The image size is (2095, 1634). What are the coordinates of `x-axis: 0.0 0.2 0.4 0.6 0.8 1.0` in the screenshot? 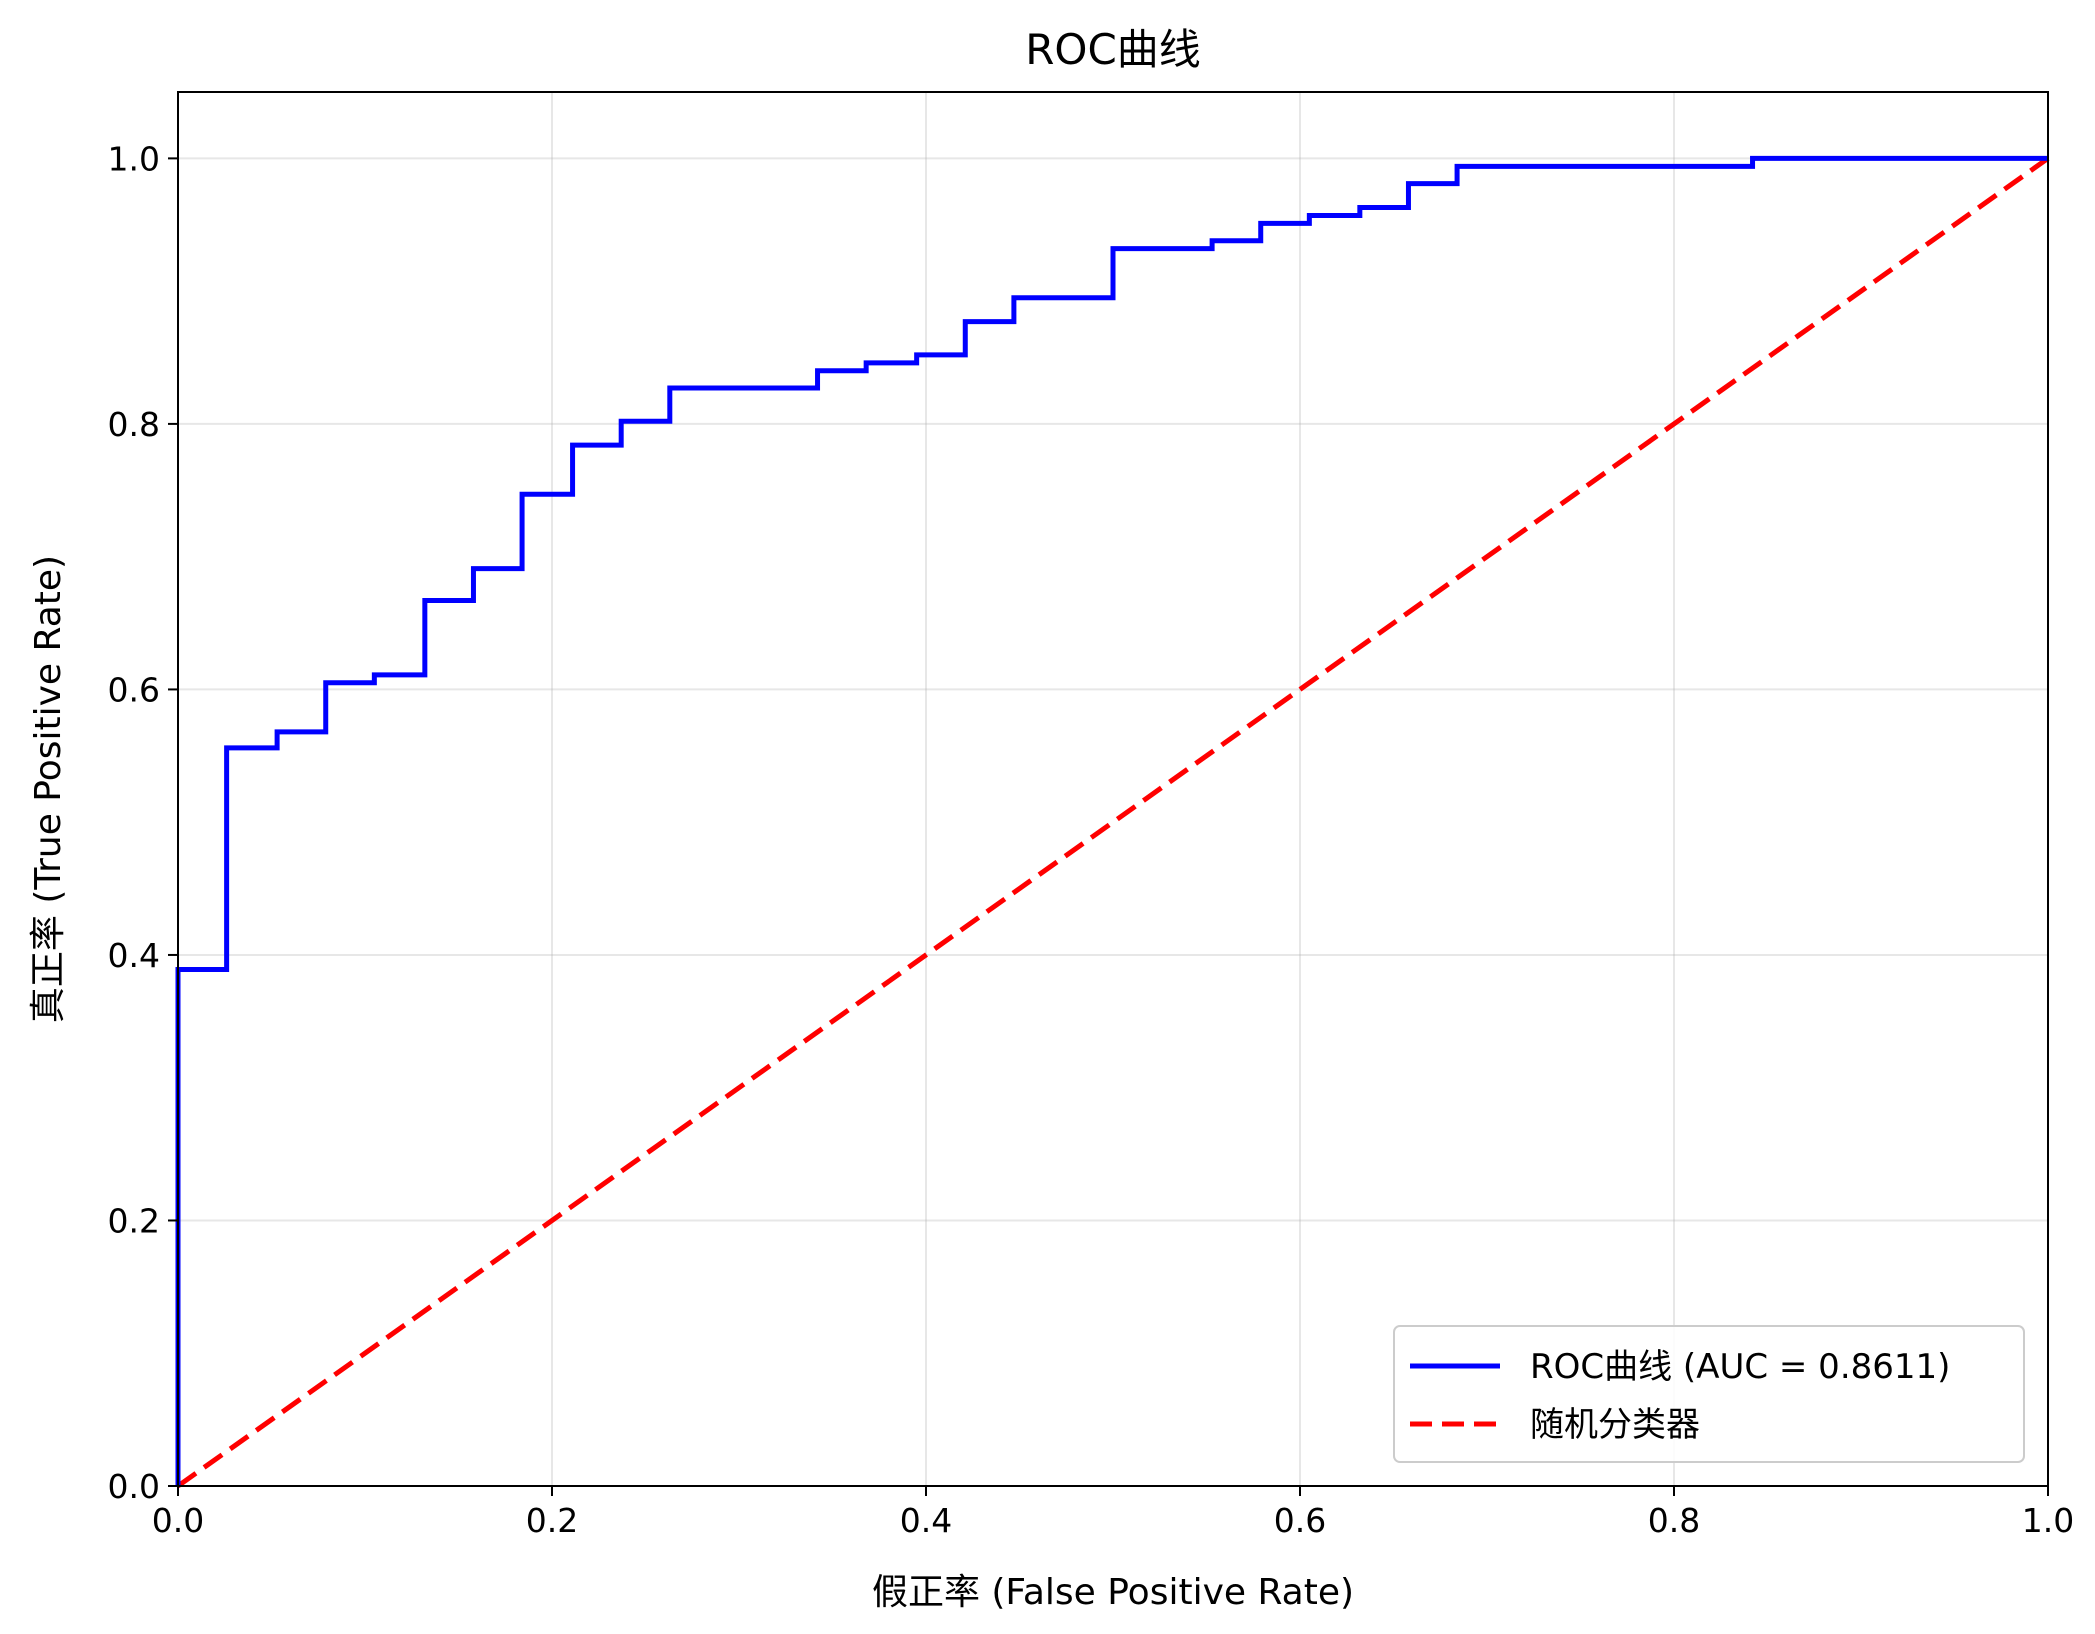 It's located at (1113, 1513).